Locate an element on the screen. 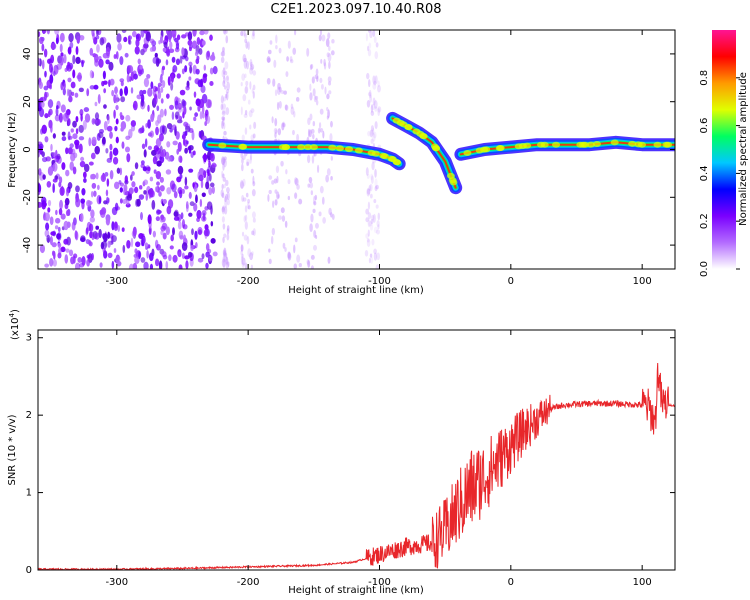  snr-y-tick-label: 2 is located at coordinates (29, 415).